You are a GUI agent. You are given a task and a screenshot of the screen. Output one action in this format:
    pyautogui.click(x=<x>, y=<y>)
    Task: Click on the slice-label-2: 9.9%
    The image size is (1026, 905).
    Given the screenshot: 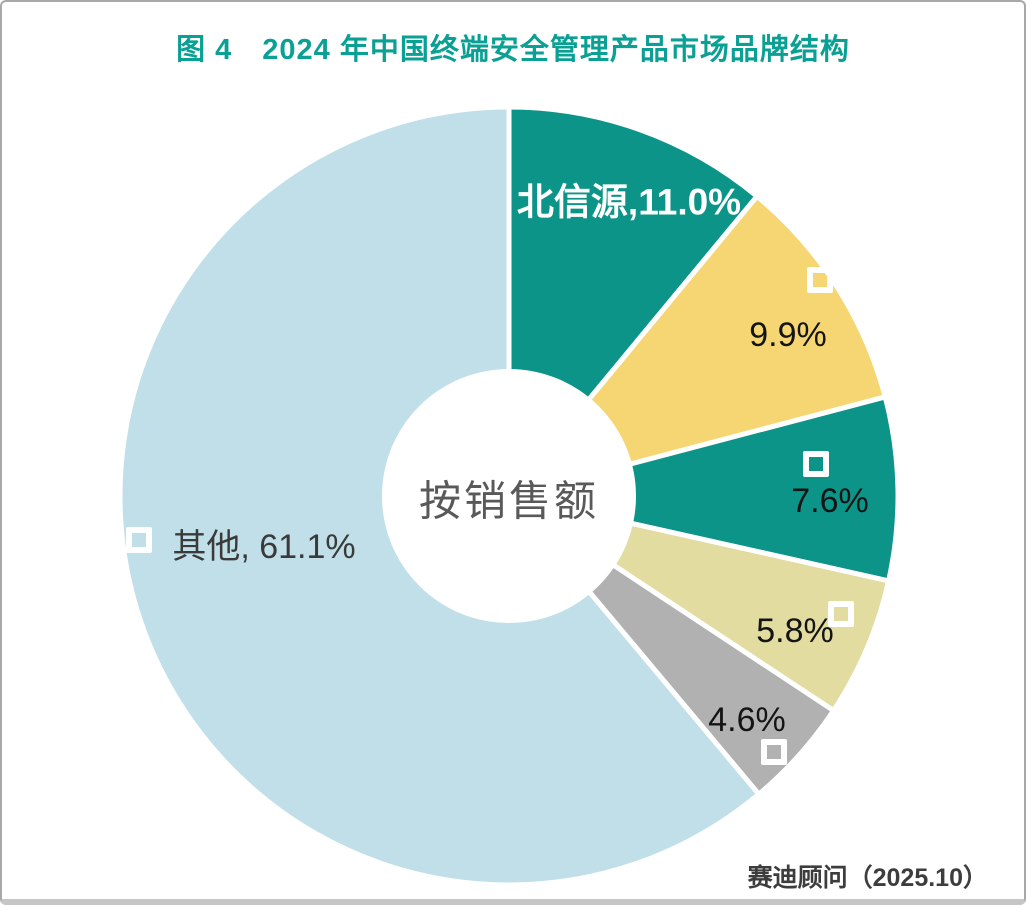 What is the action you would take?
    pyautogui.click(x=788, y=335)
    